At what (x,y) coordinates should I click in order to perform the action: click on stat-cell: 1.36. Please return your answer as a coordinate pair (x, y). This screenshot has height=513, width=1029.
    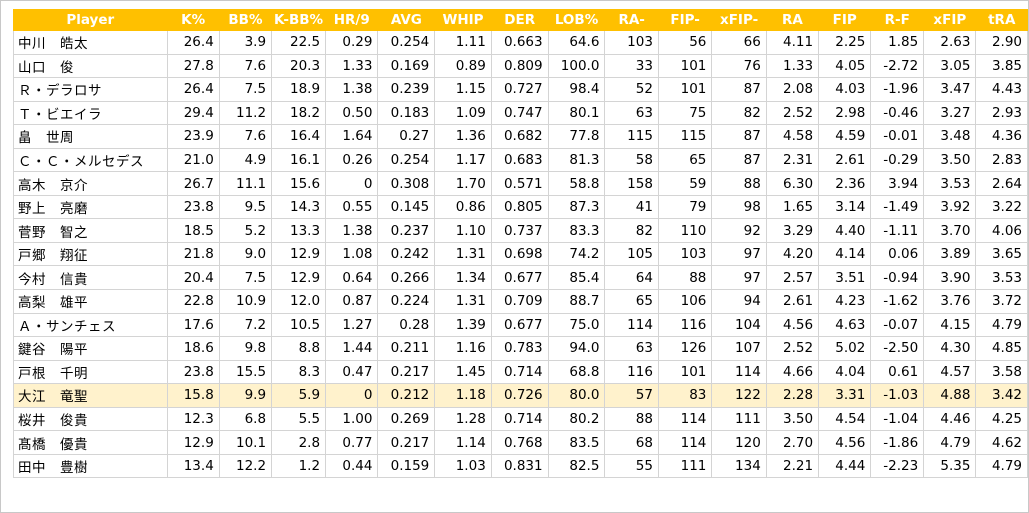
    Looking at the image, I should click on (463, 136).